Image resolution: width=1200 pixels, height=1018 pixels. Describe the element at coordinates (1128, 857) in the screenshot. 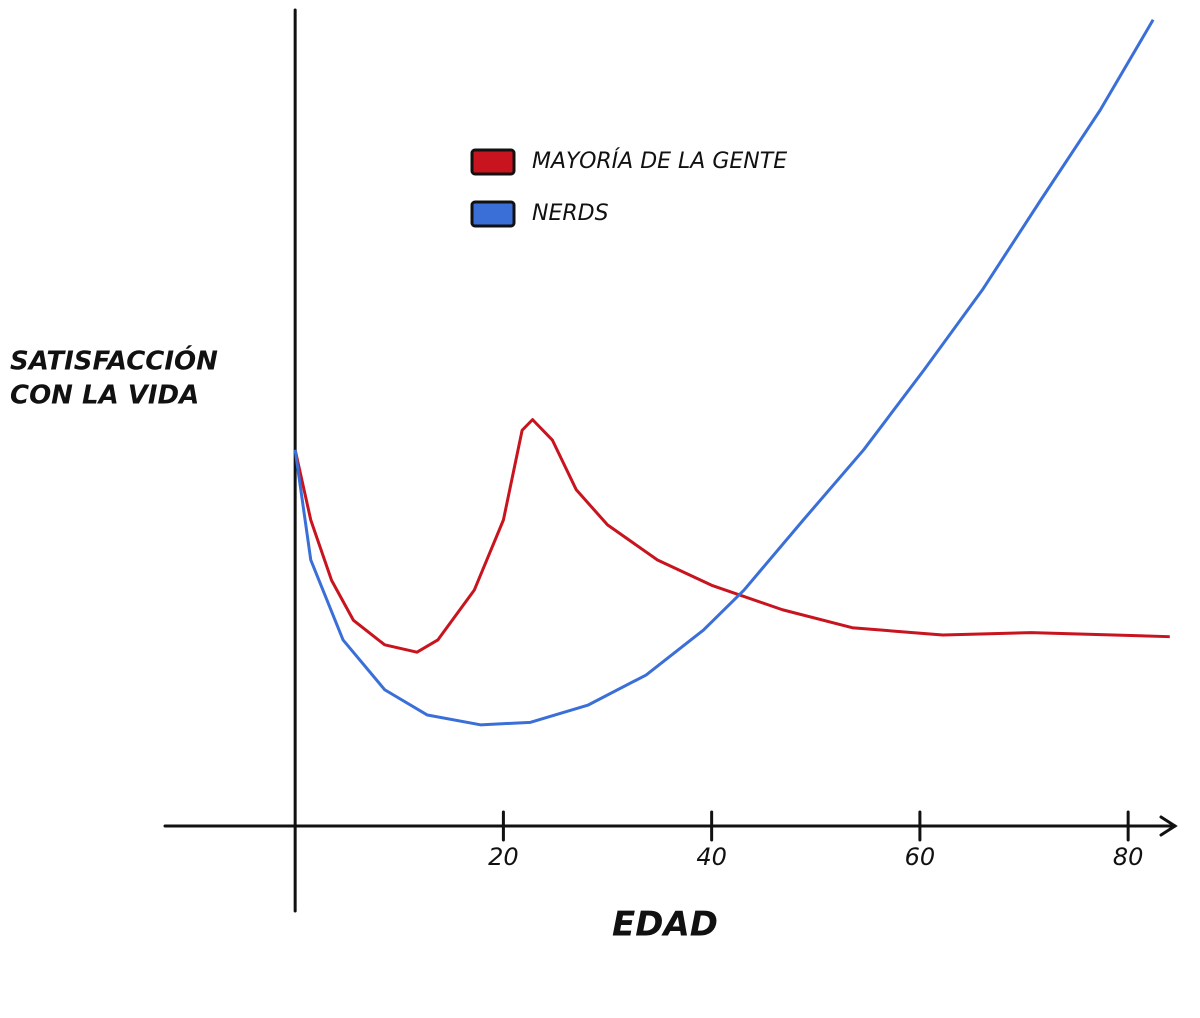

I see `x-tick-label: 80` at that location.